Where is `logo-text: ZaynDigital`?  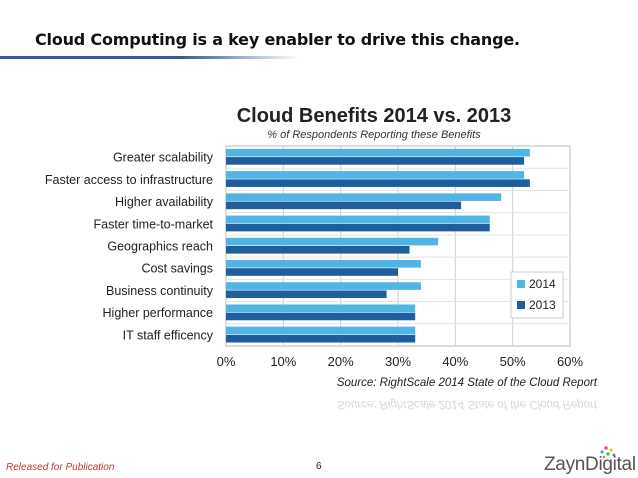
logo-text: ZaynDigital is located at coordinates (590, 464).